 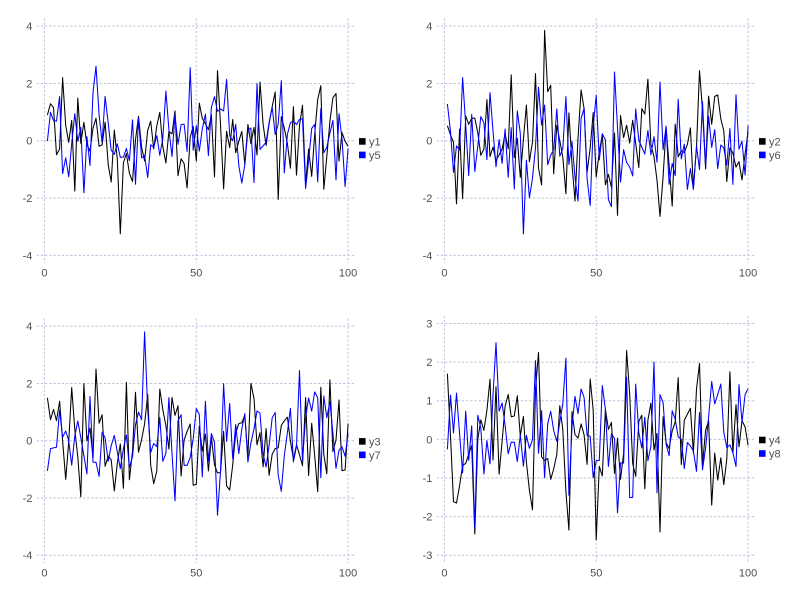 What do you see at coordinates (775, 441) in the screenshot?
I see `svg-text: y4` at bounding box center [775, 441].